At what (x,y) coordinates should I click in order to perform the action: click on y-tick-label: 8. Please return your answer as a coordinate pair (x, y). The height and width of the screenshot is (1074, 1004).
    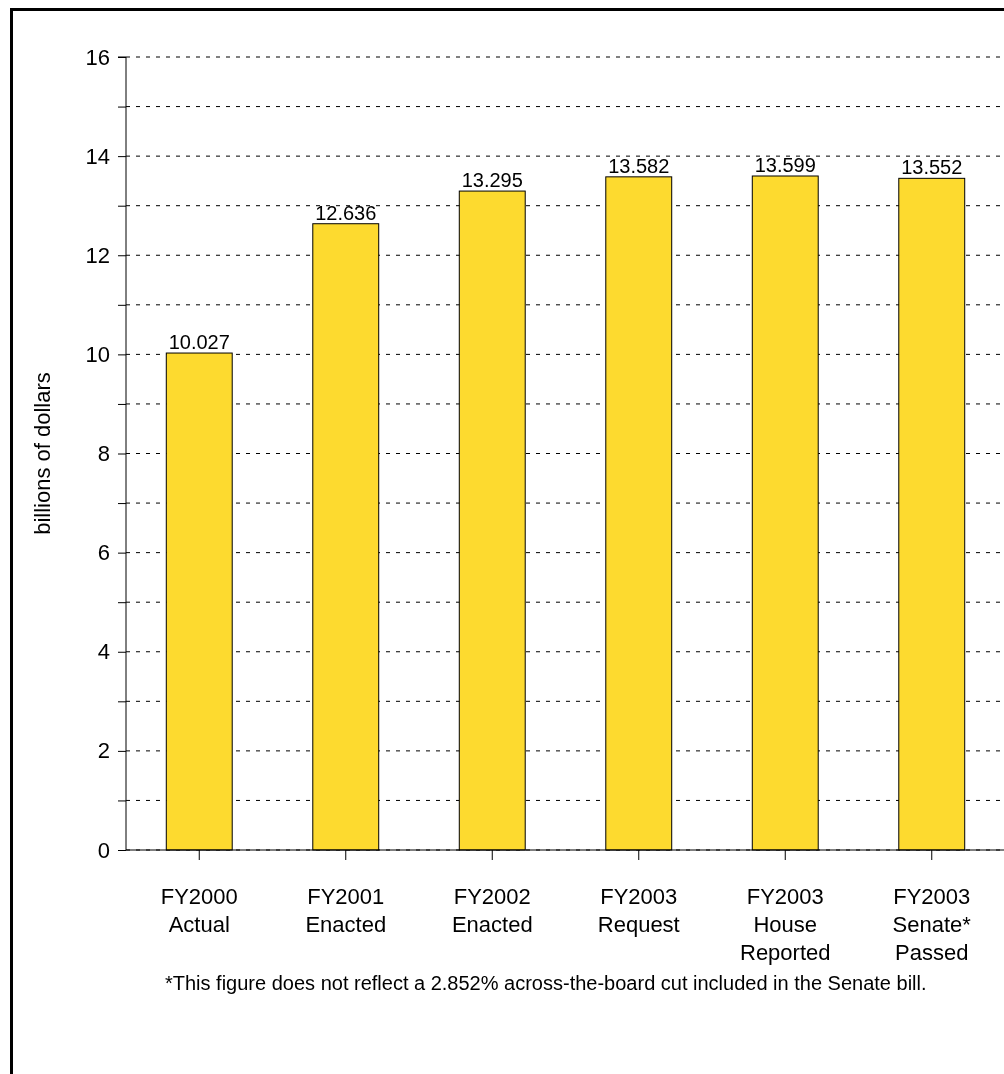
    Looking at the image, I should click on (103, 454).